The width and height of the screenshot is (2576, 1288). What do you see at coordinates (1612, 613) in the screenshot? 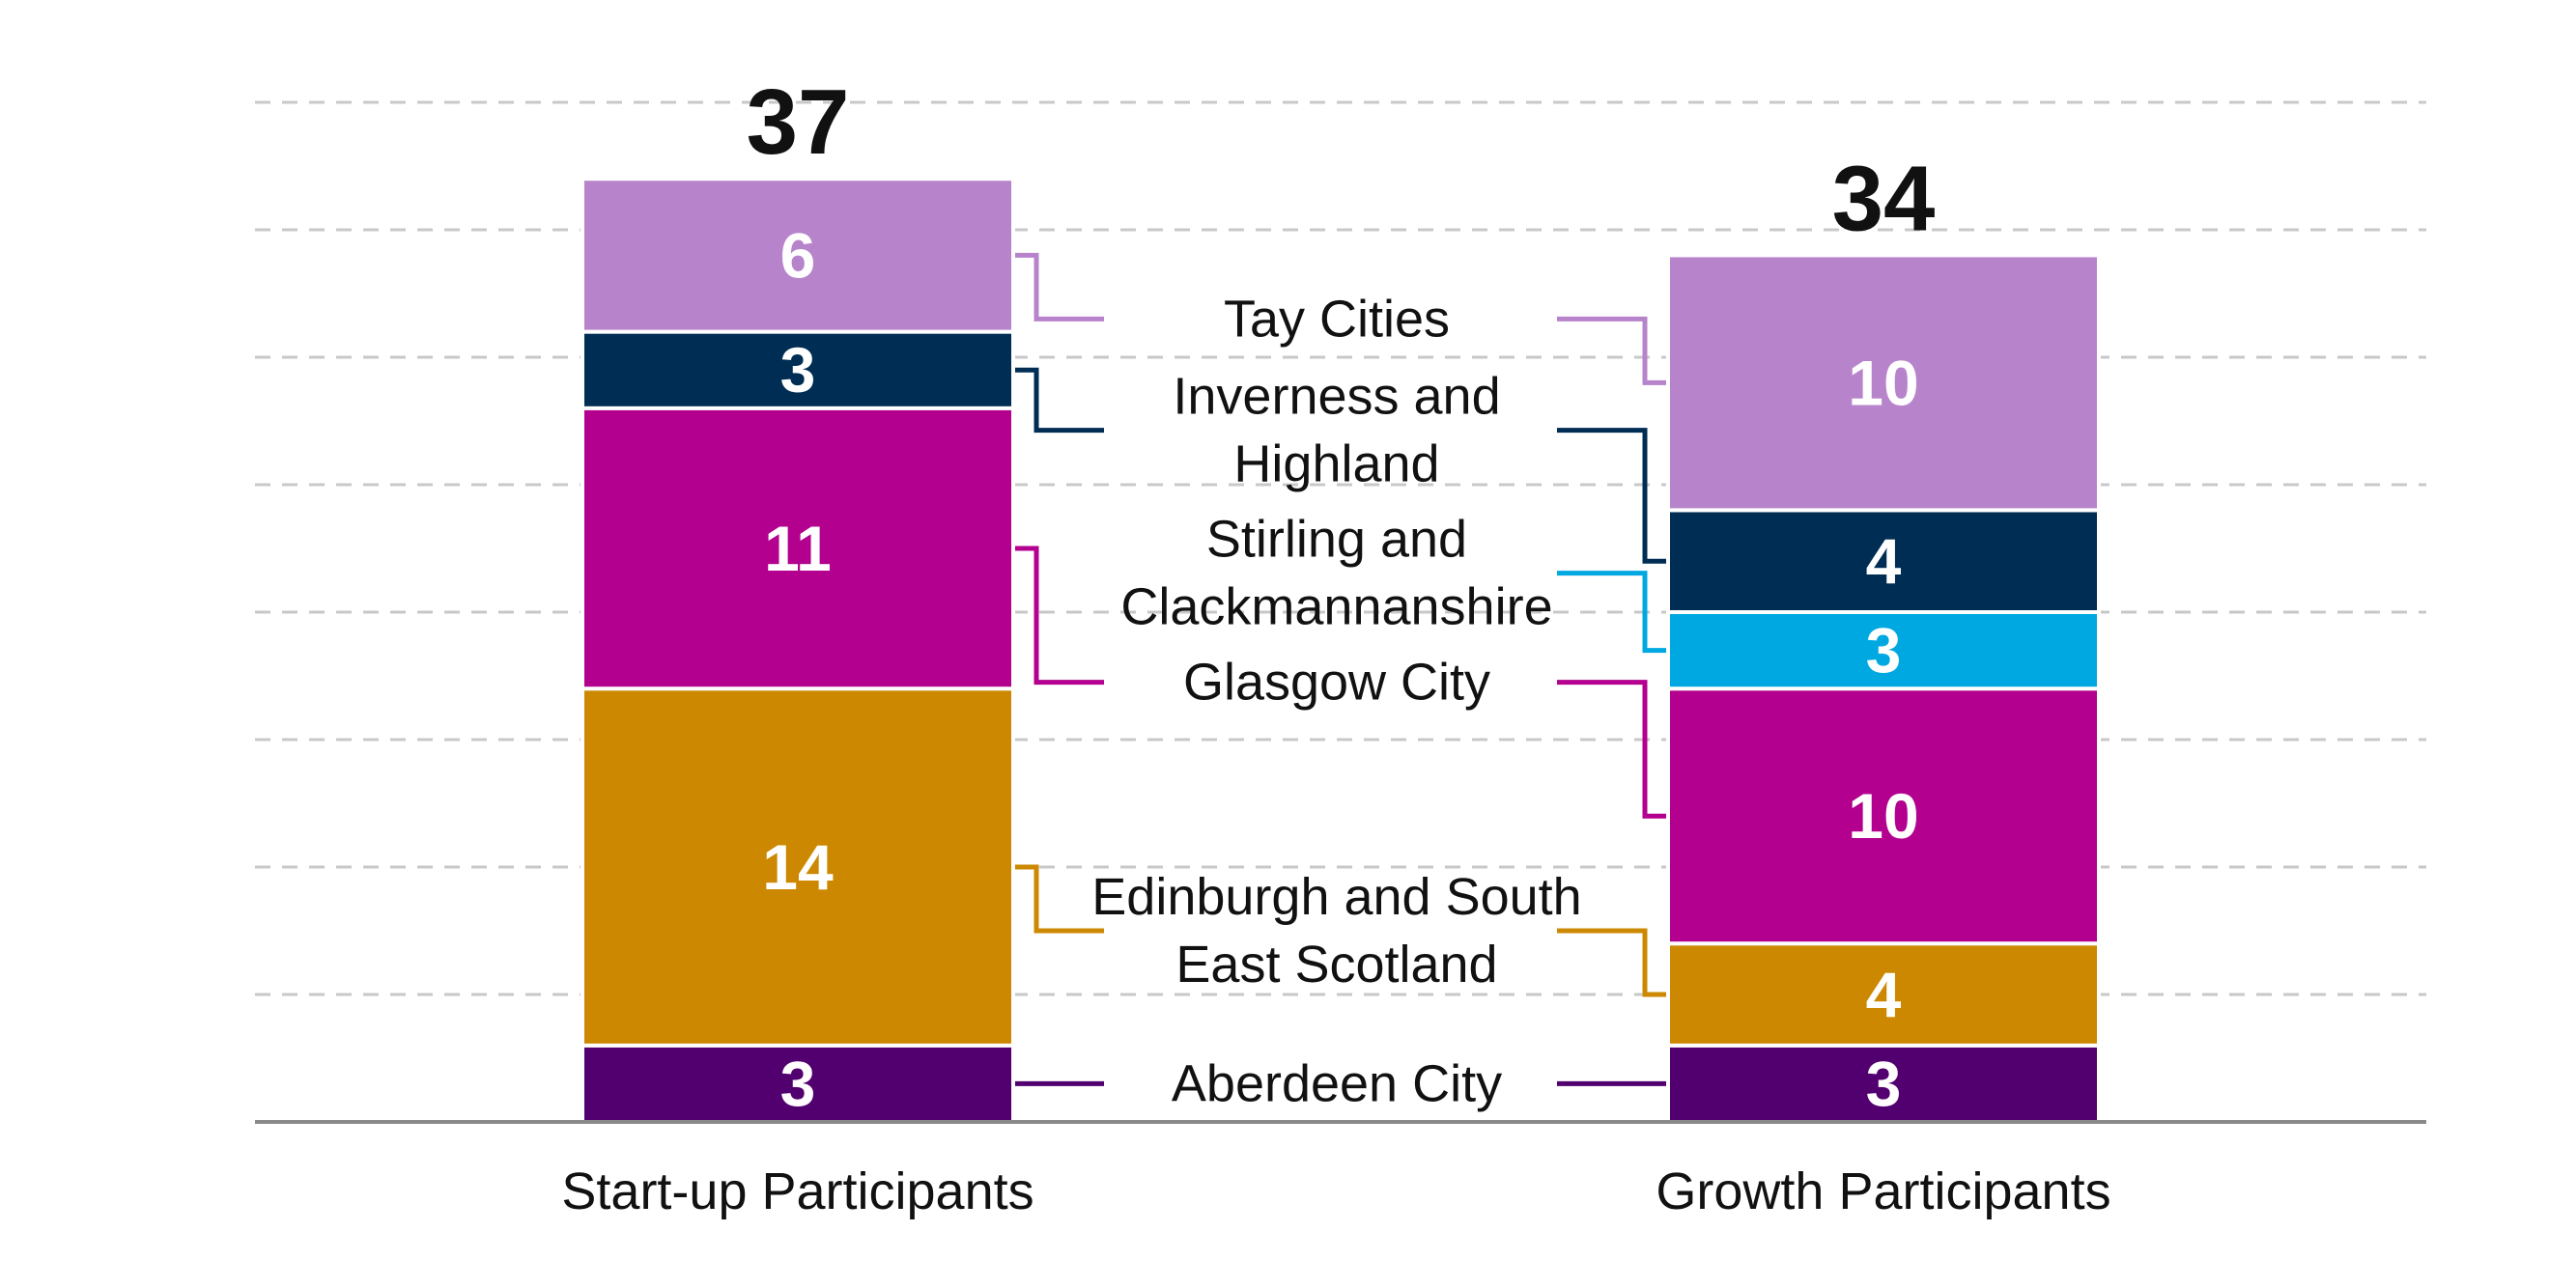
I see `connector-stirling-and-clackmannanshire-growth` at bounding box center [1612, 613].